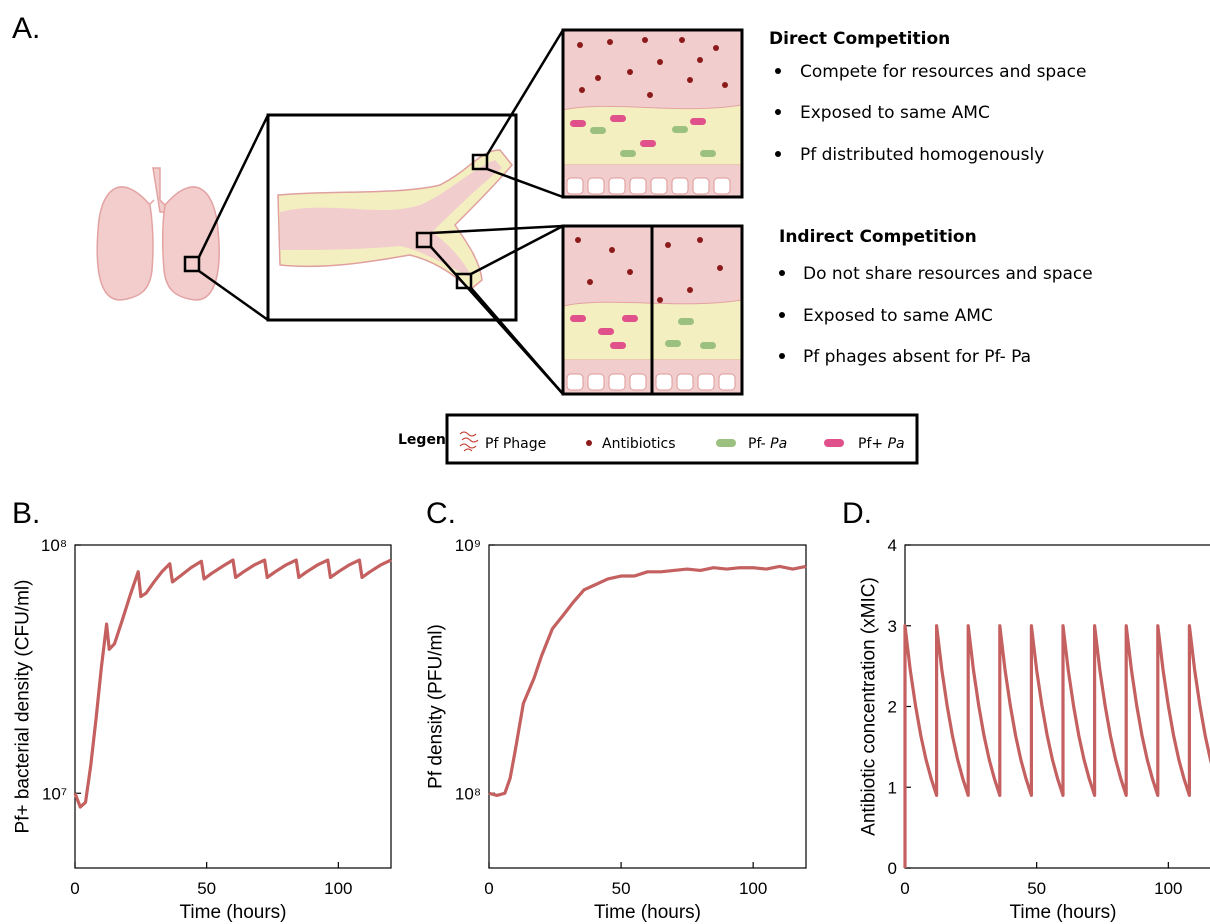 The width and height of the screenshot is (1210, 924). Describe the element at coordinates (726, 443) in the screenshot. I see `legend-pfminus-icon` at that location.